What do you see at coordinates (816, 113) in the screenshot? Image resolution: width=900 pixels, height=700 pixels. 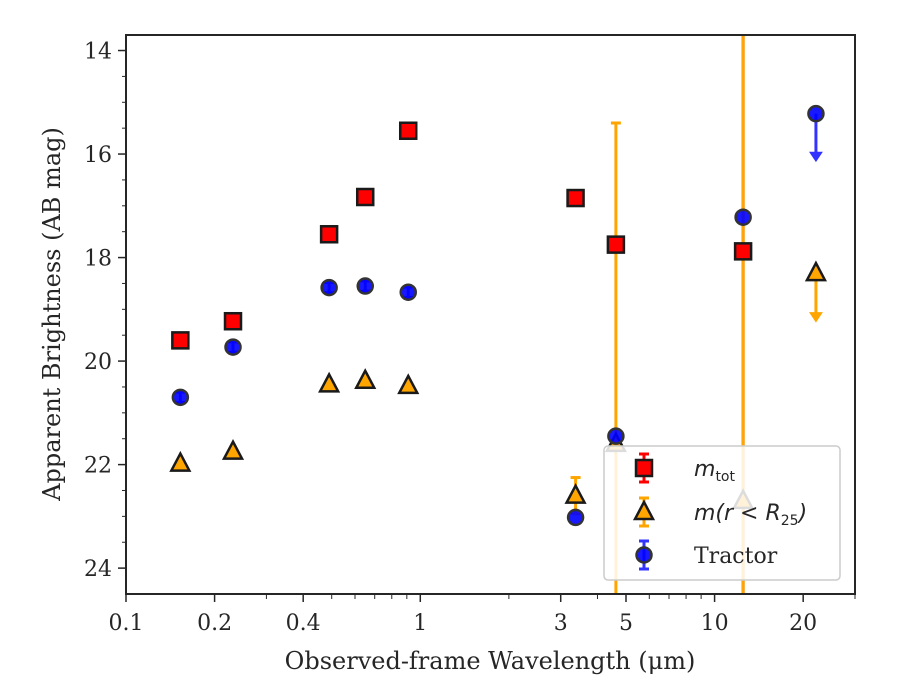 I see `tractor-point-upper-limit` at bounding box center [816, 113].